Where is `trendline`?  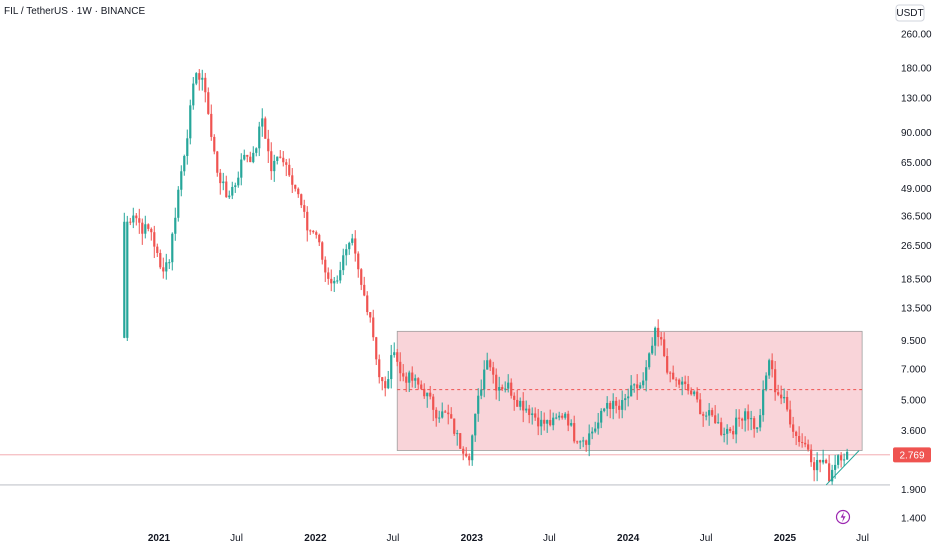 trendline is located at coordinates (842, 468).